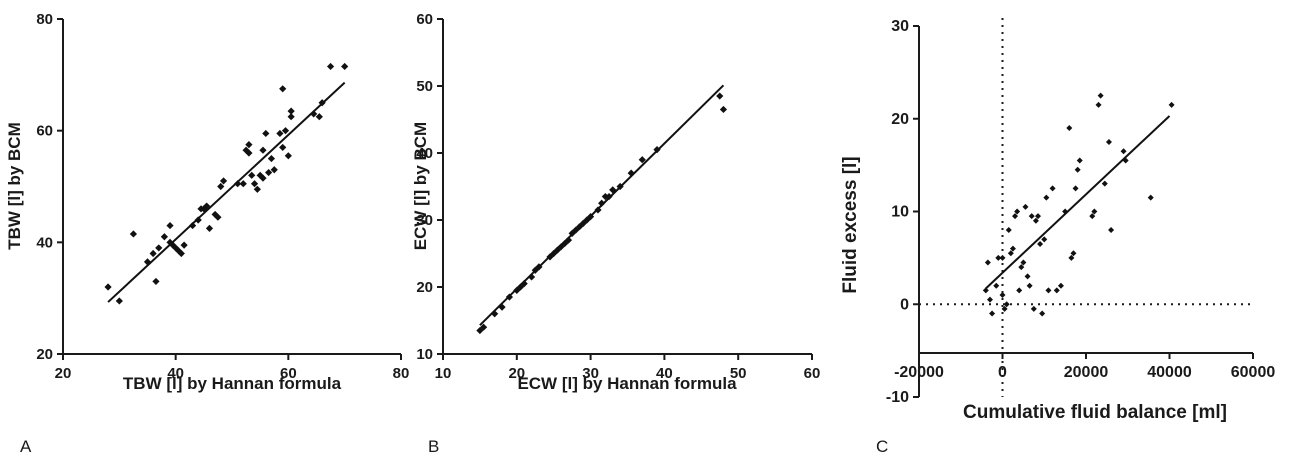 The width and height of the screenshot is (1293, 456). What do you see at coordinates (850, 224) in the screenshot?
I see `y-axis-label: Fluid excess [l]` at bounding box center [850, 224].